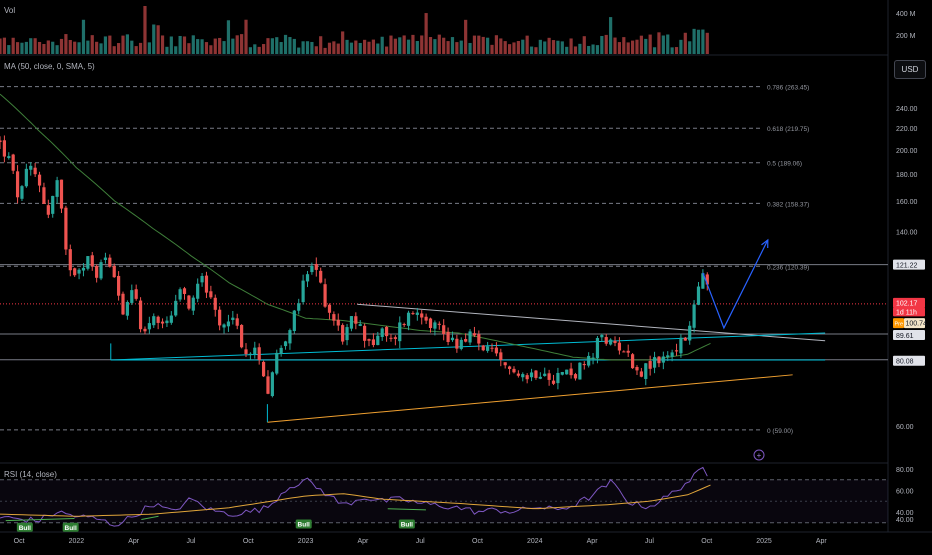 This screenshot has width=932, height=555. Describe the element at coordinates (306, 541) in the screenshot. I see `time-axis-label: 2023` at that location.